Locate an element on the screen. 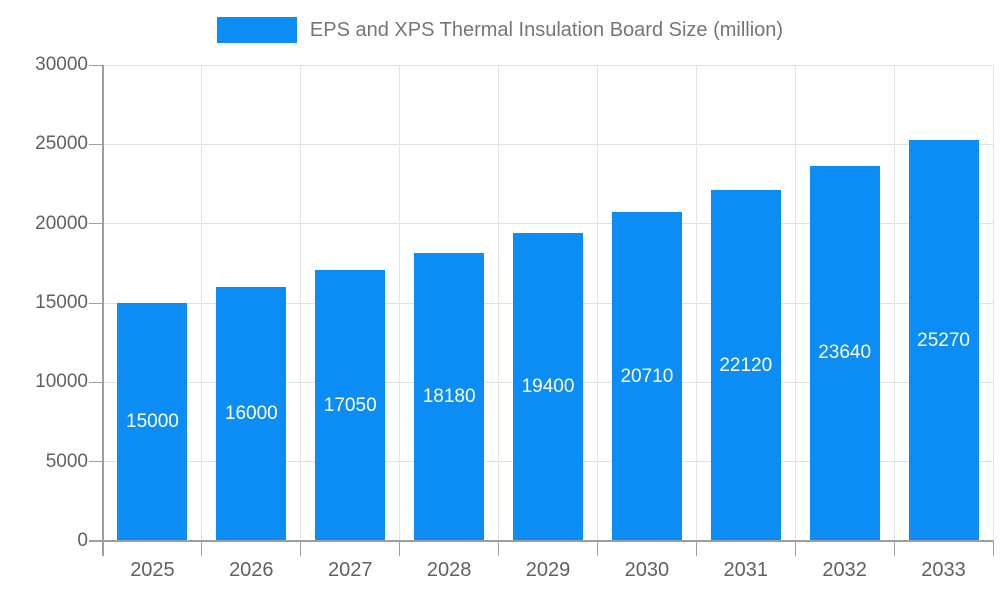 The image size is (1000, 600). bar-2029 is located at coordinates (548, 386).